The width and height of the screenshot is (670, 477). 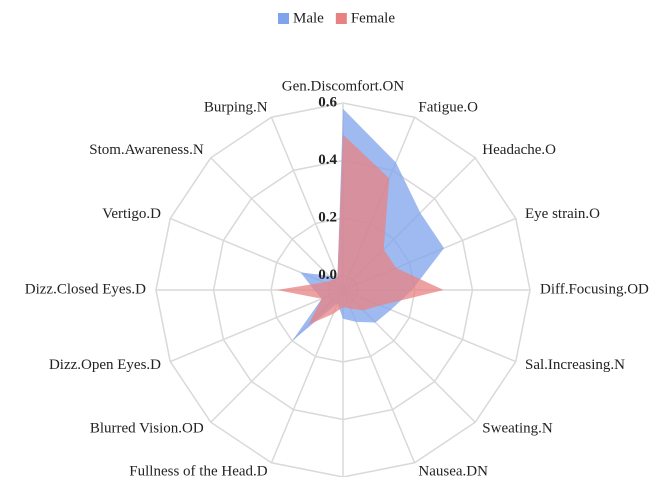 I want to click on legend-label: Male, so click(x=308, y=18).